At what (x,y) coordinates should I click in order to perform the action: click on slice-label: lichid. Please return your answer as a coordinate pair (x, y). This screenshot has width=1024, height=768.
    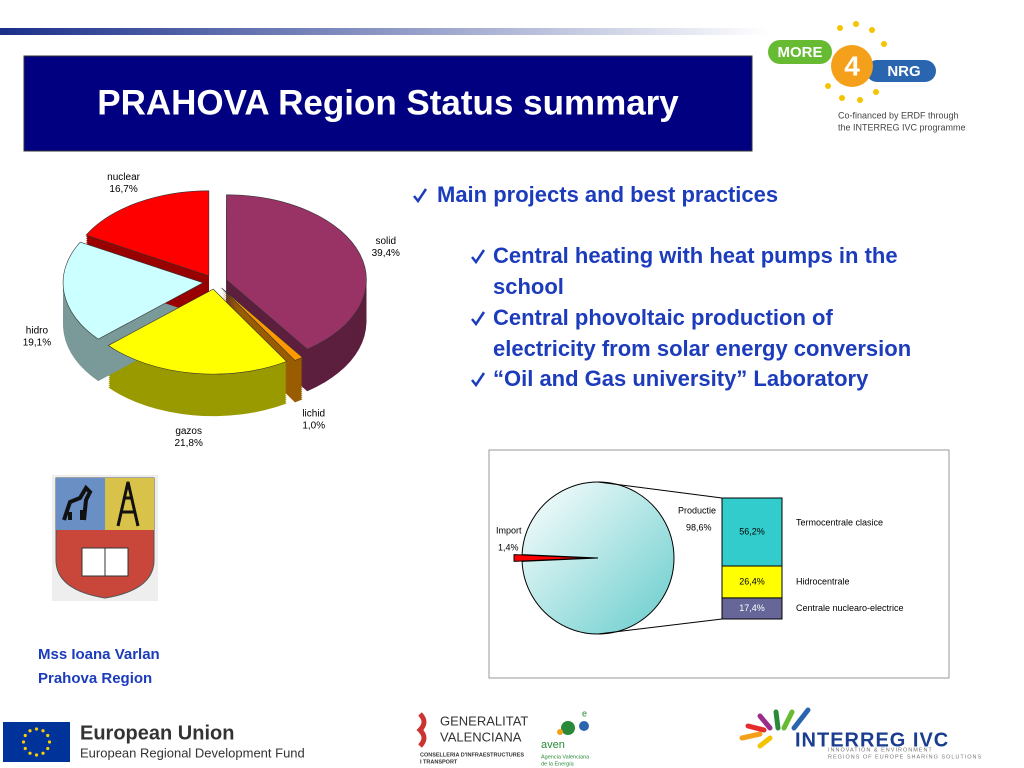
    Looking at the image, I should click on (313, 413).